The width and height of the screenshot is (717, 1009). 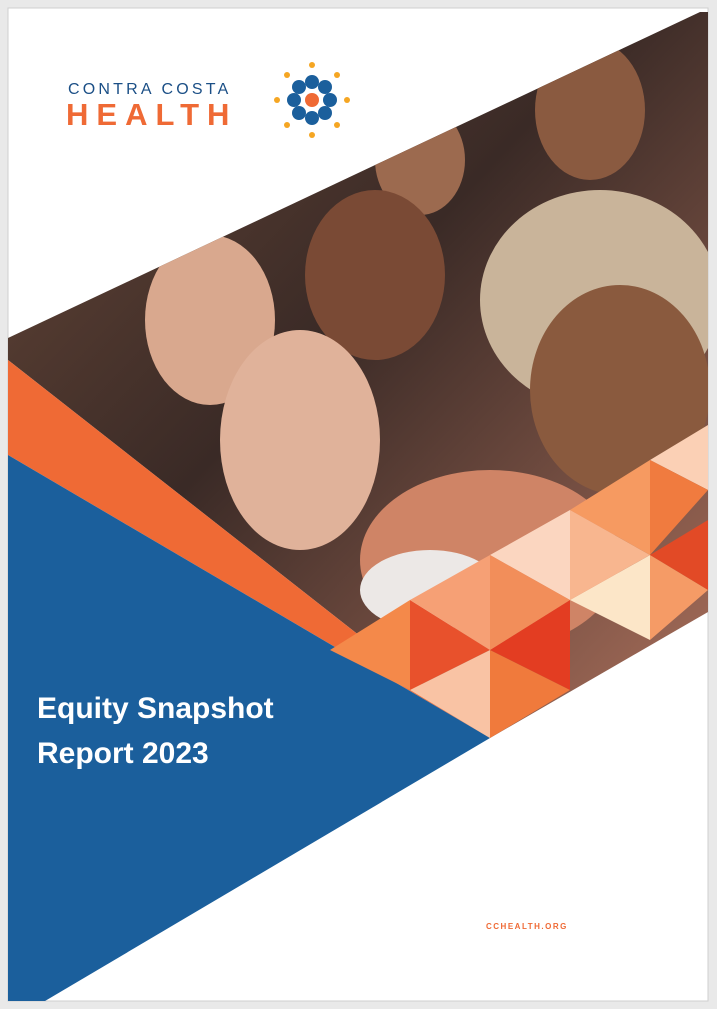 What do you see at coordinates (123, 753) in the screenshot?
I see `title-line2: Report 2023` at bounding box center [123, 753].